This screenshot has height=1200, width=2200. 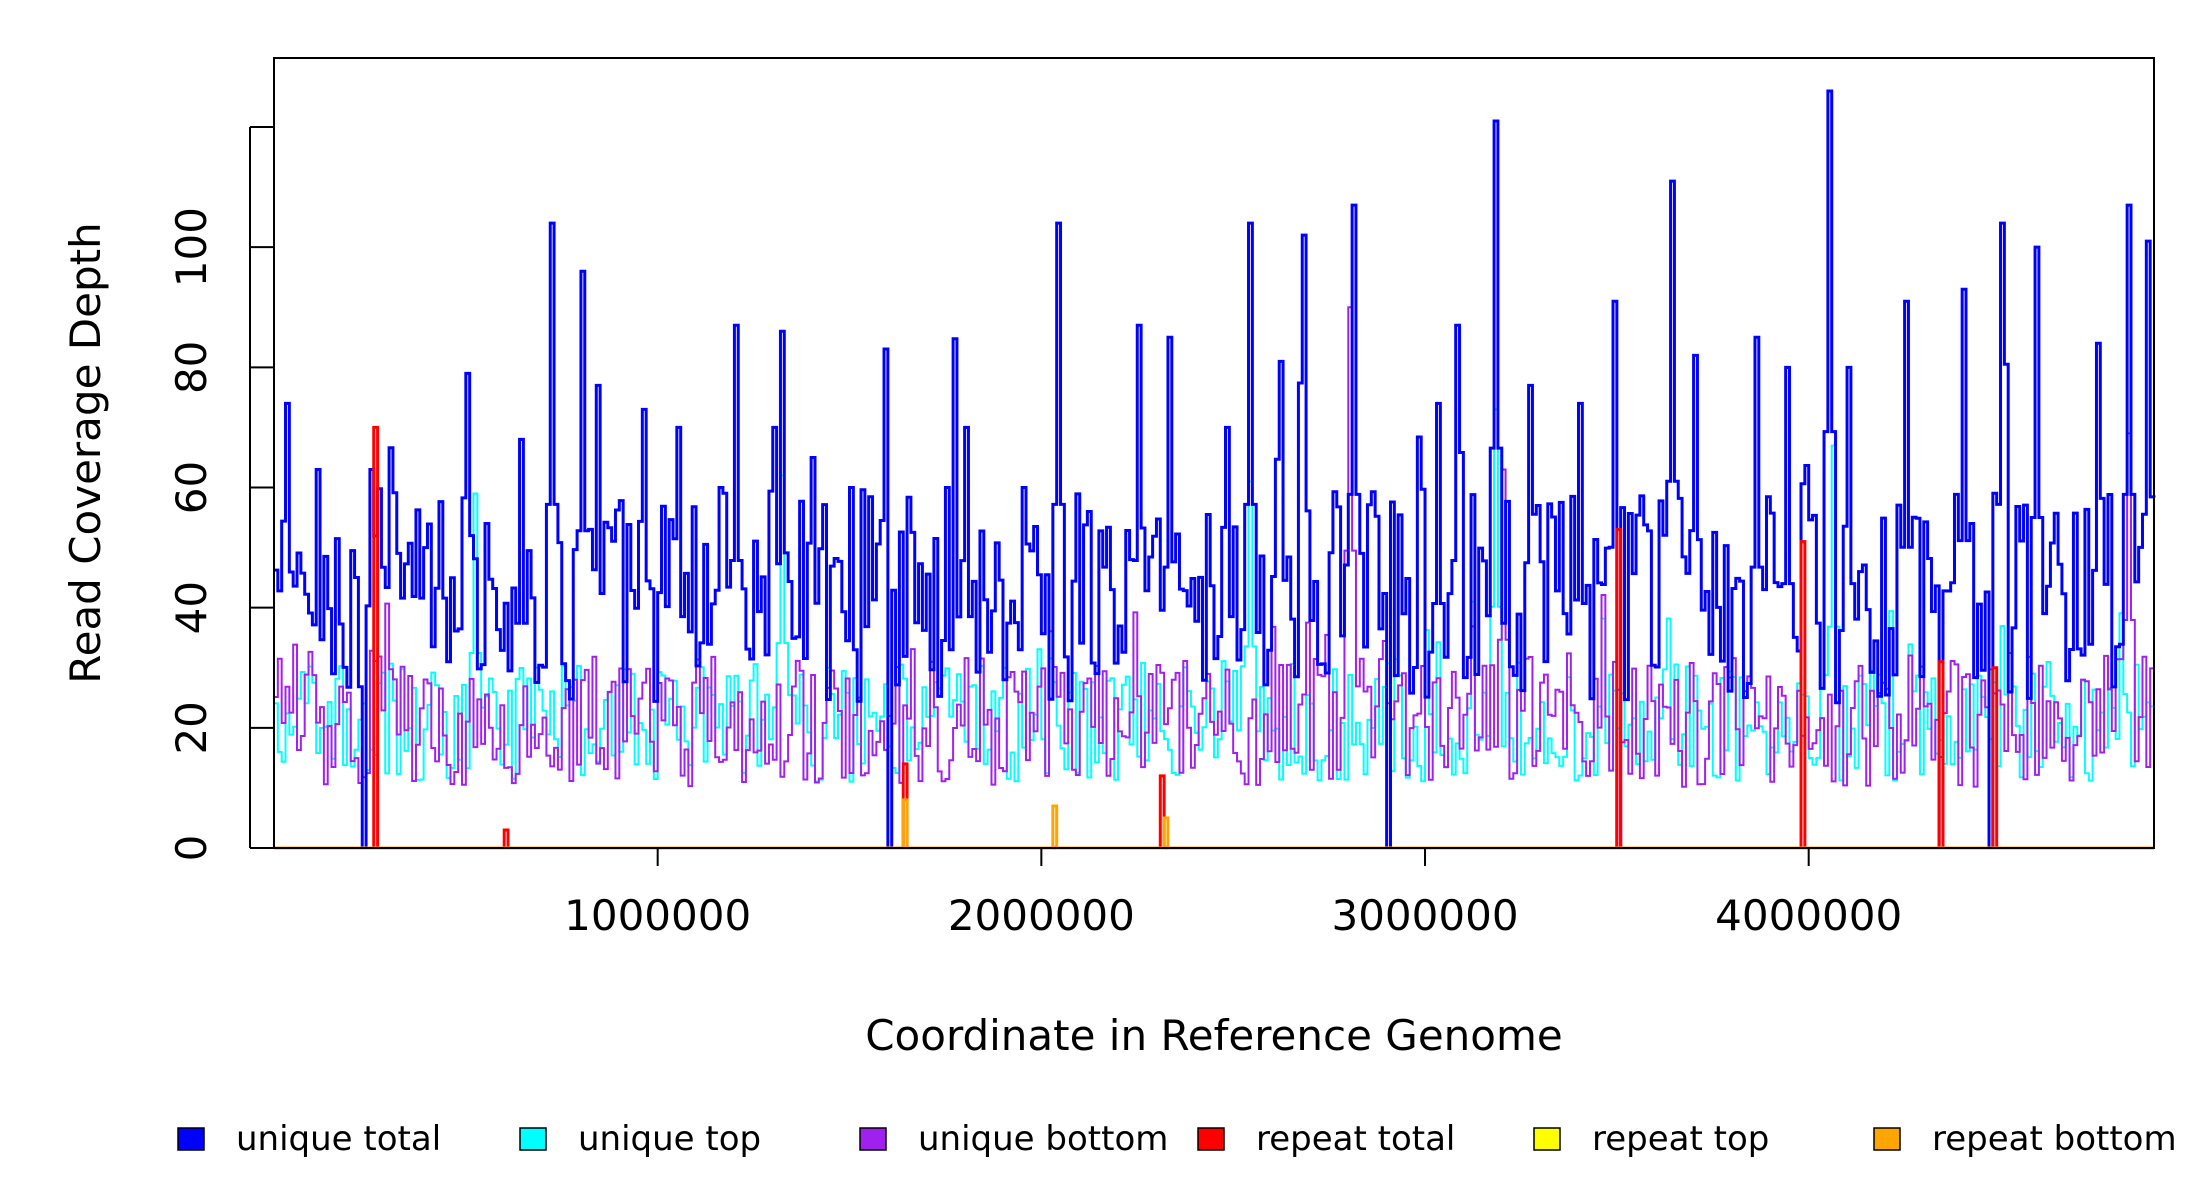 I want to click on x-tick-label: 3000000, so click(x=1424, y=915).